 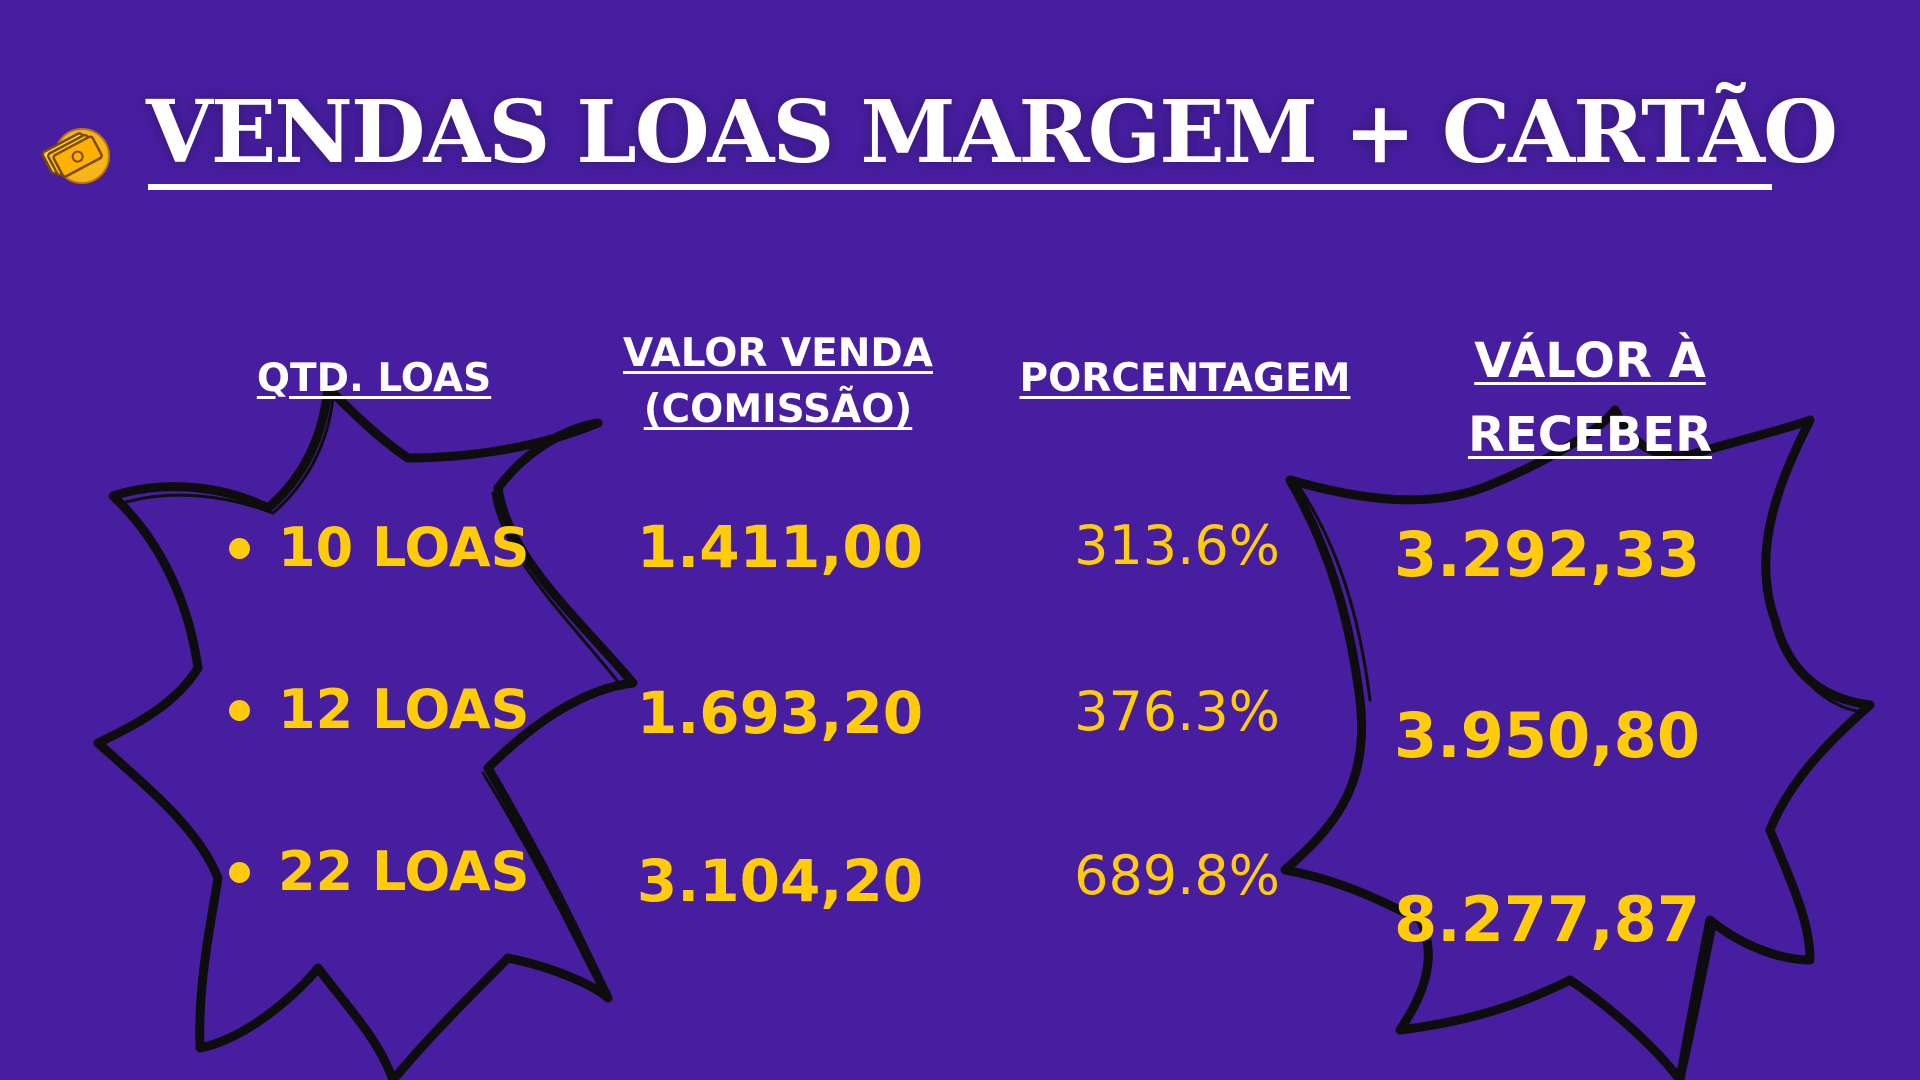 What do you see at coordinates (374, 378) in the screenshot?
I see `header-qtd-loas: QTD. LOAS` at bounding box center [374, 378].